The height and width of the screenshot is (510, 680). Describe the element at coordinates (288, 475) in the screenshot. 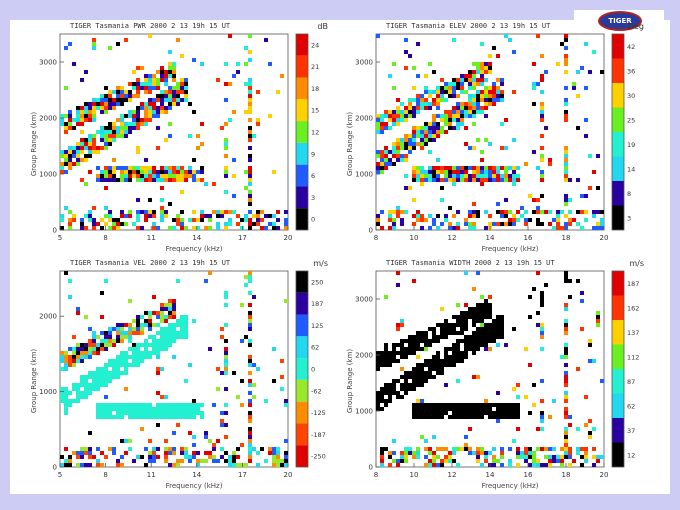

I see `velocity-x-tick-label: 20` at that location.